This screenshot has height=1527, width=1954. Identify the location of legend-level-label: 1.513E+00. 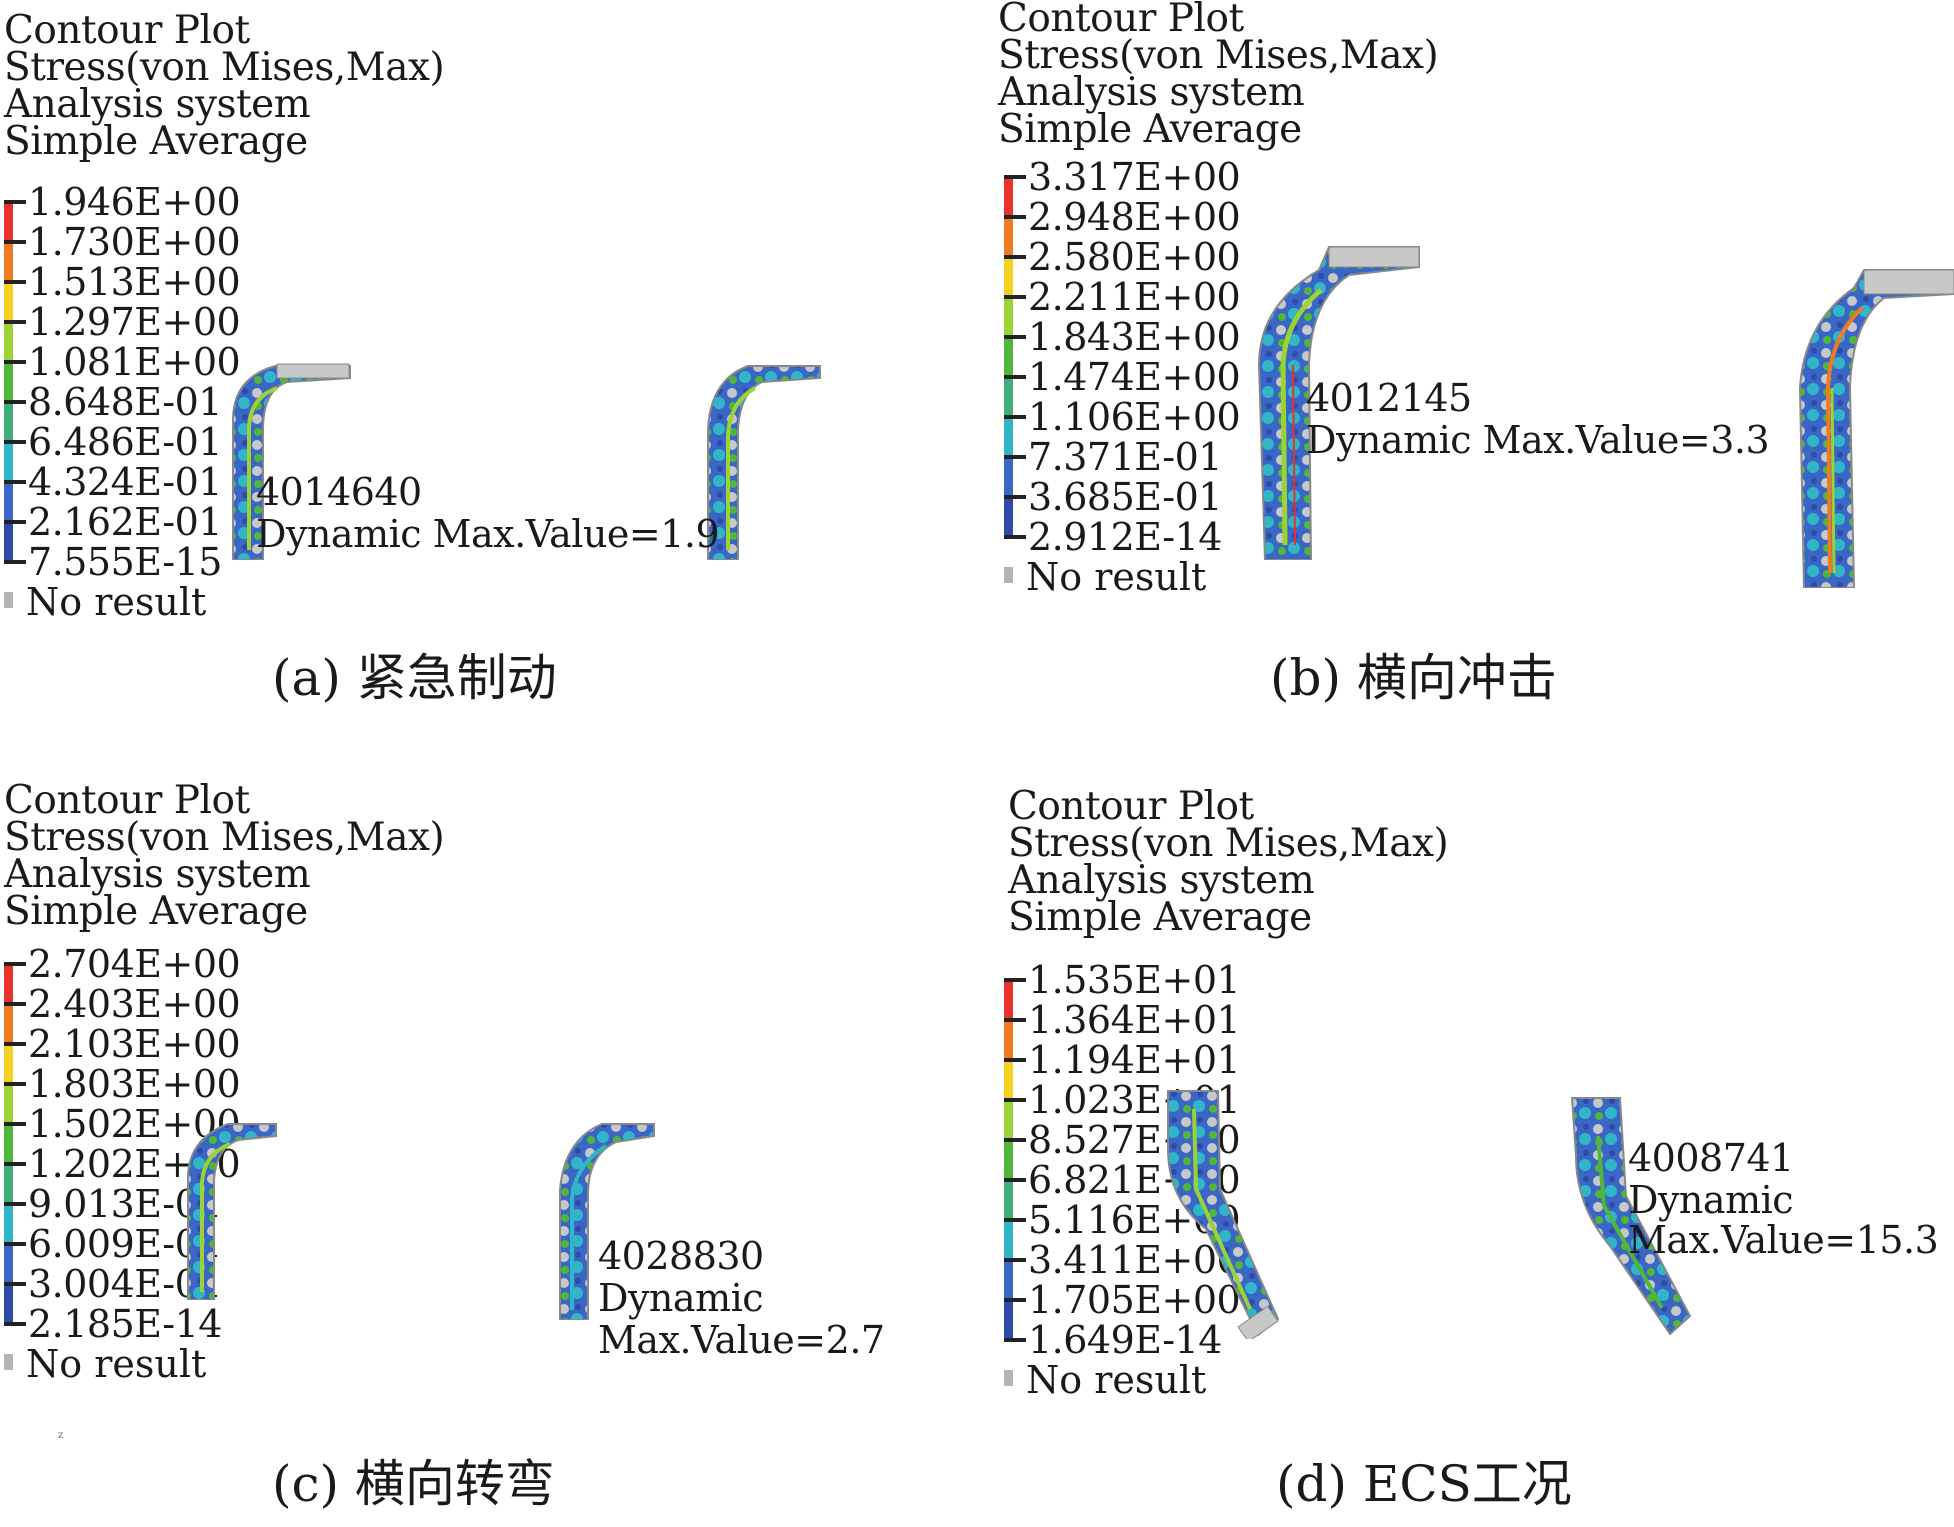
(134, 282).